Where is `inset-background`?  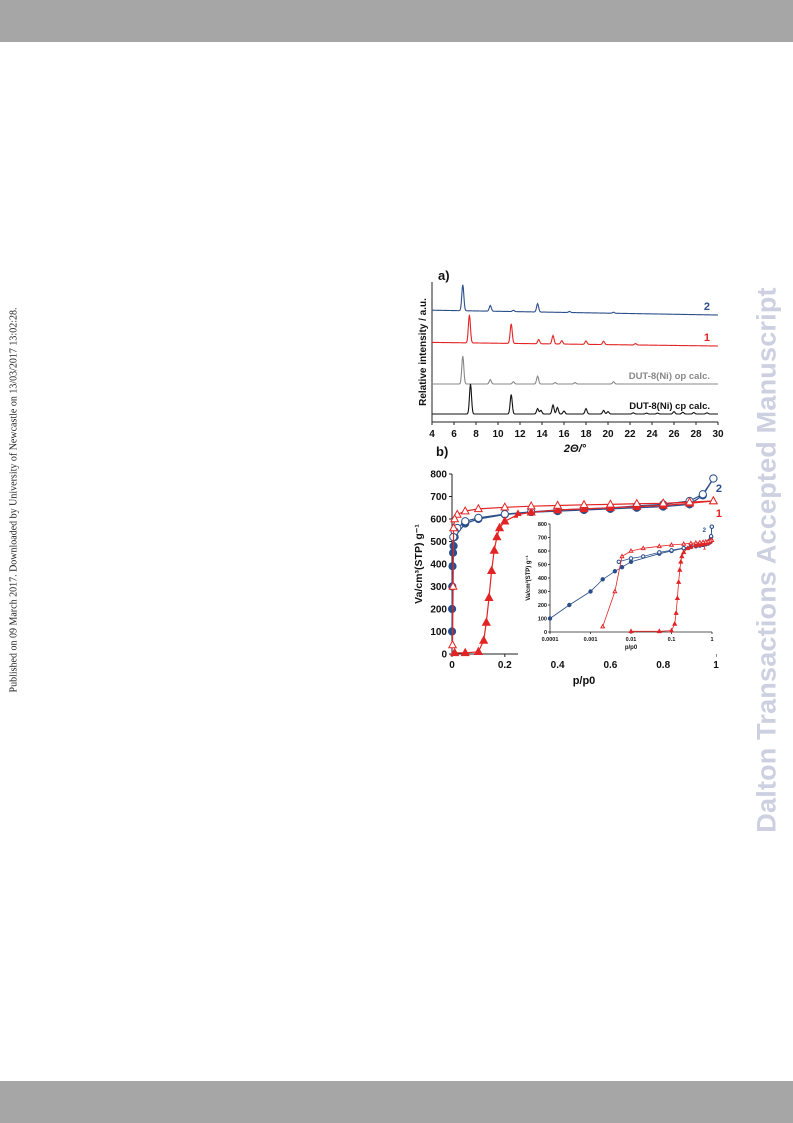 inset-background is located at coordinates (617, 588).